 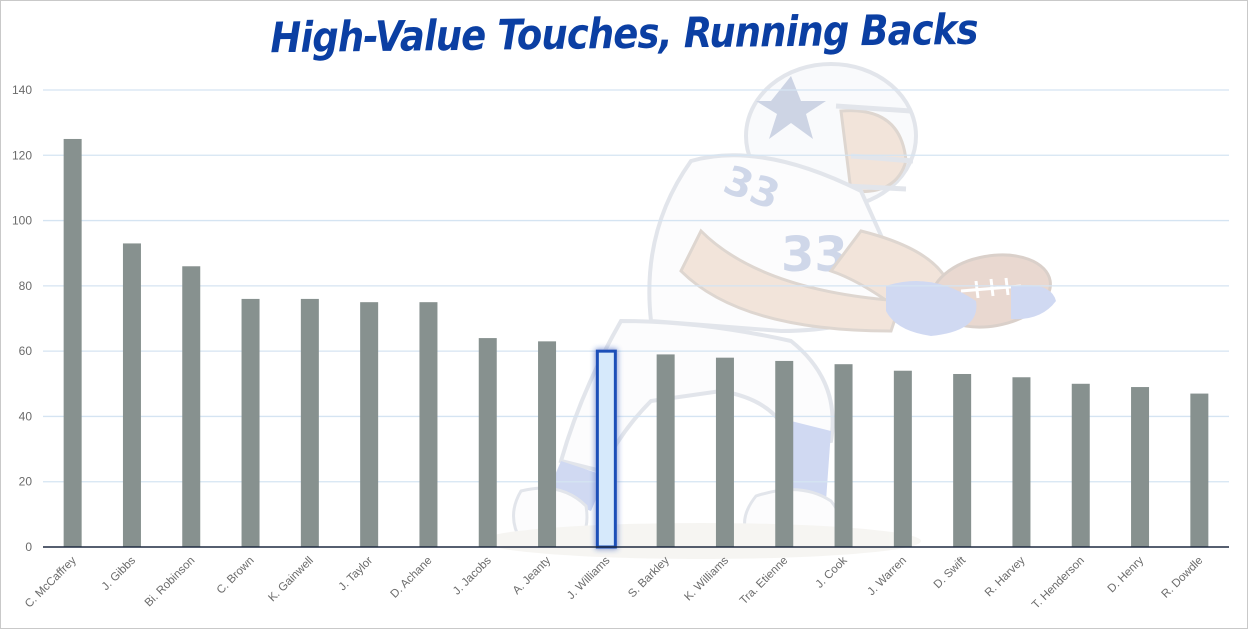 What do you see at coordinates (170, 582) in the screenshot?
I see `x-tick-label: Bi. Robinson` at bounding box center [170, 582].